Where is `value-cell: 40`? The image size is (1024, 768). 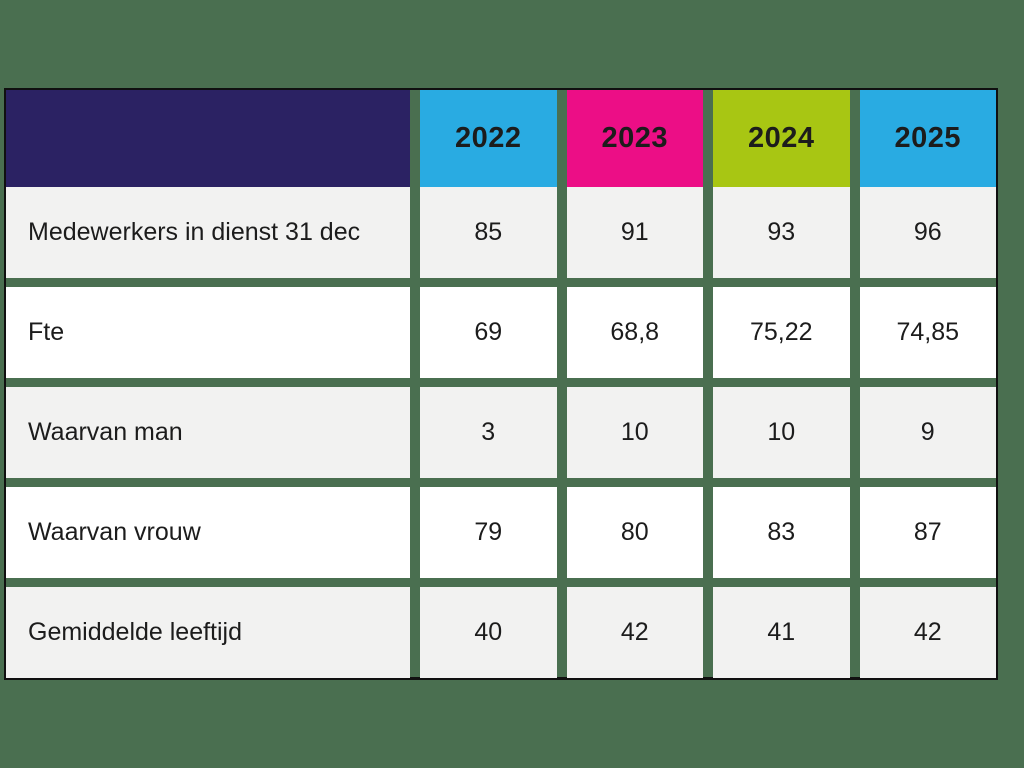 value-cell: 40 is located at coordinates (488, 632).